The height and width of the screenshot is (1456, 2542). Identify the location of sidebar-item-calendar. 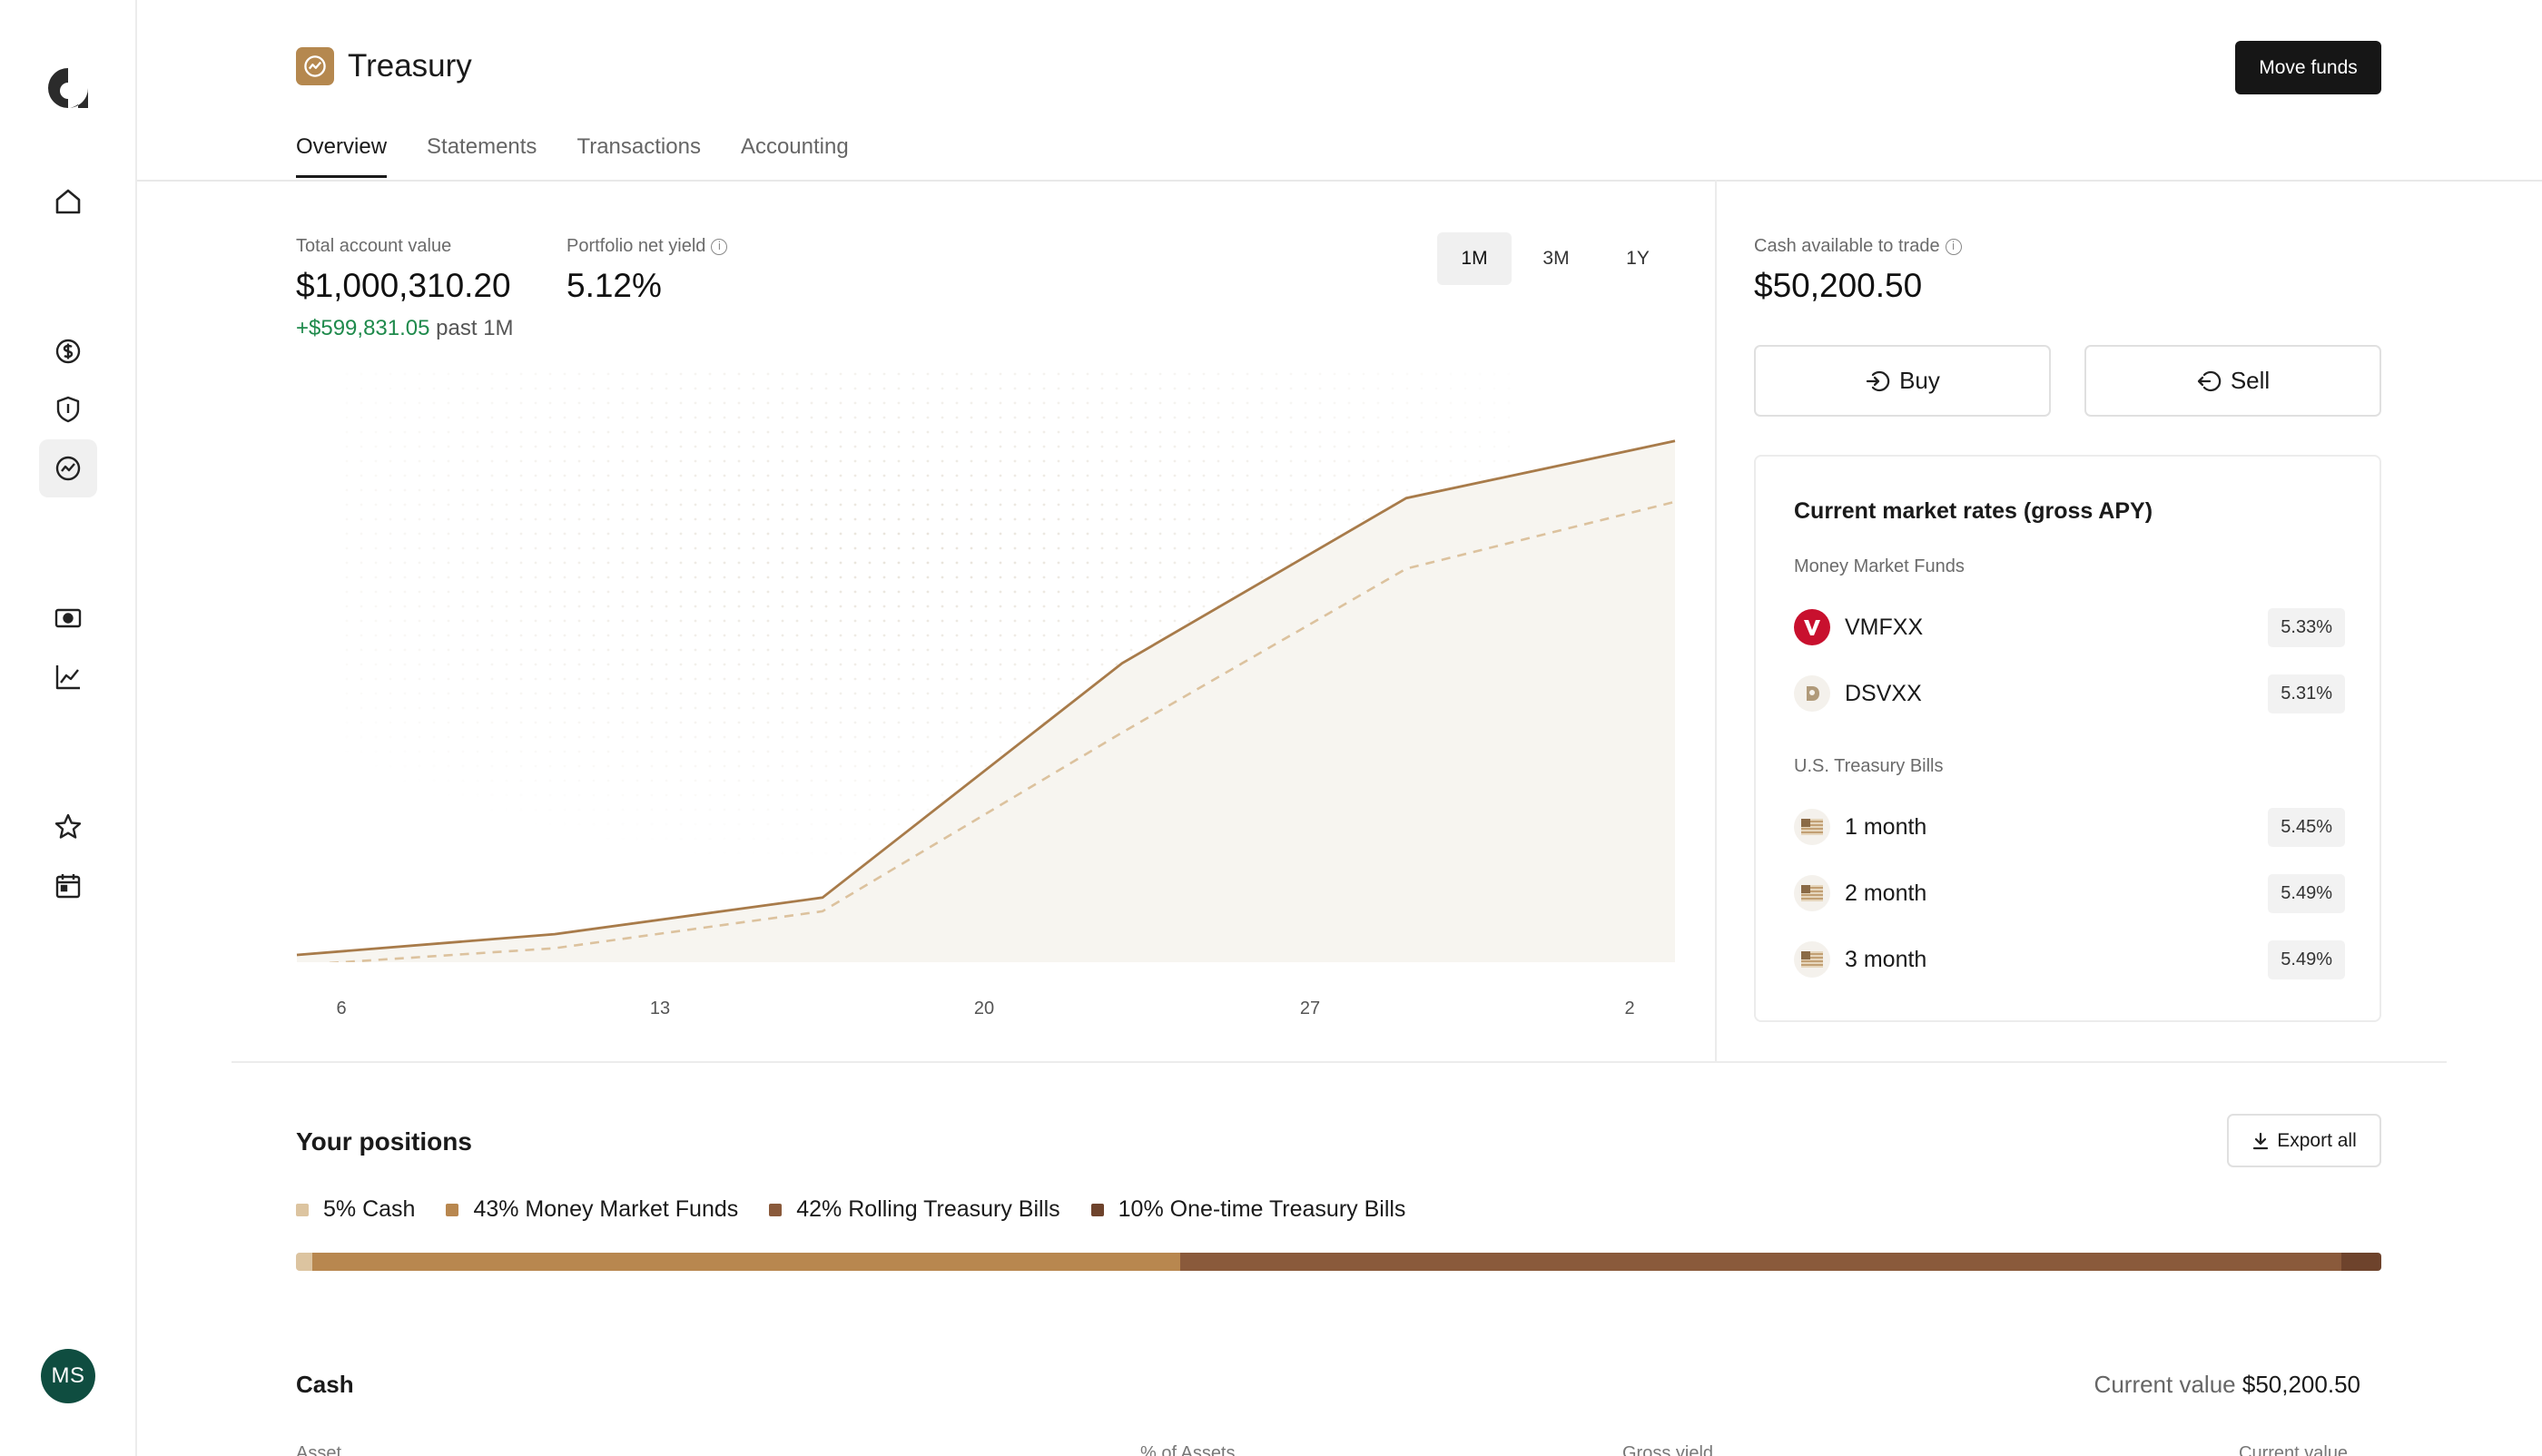
(68, 886).